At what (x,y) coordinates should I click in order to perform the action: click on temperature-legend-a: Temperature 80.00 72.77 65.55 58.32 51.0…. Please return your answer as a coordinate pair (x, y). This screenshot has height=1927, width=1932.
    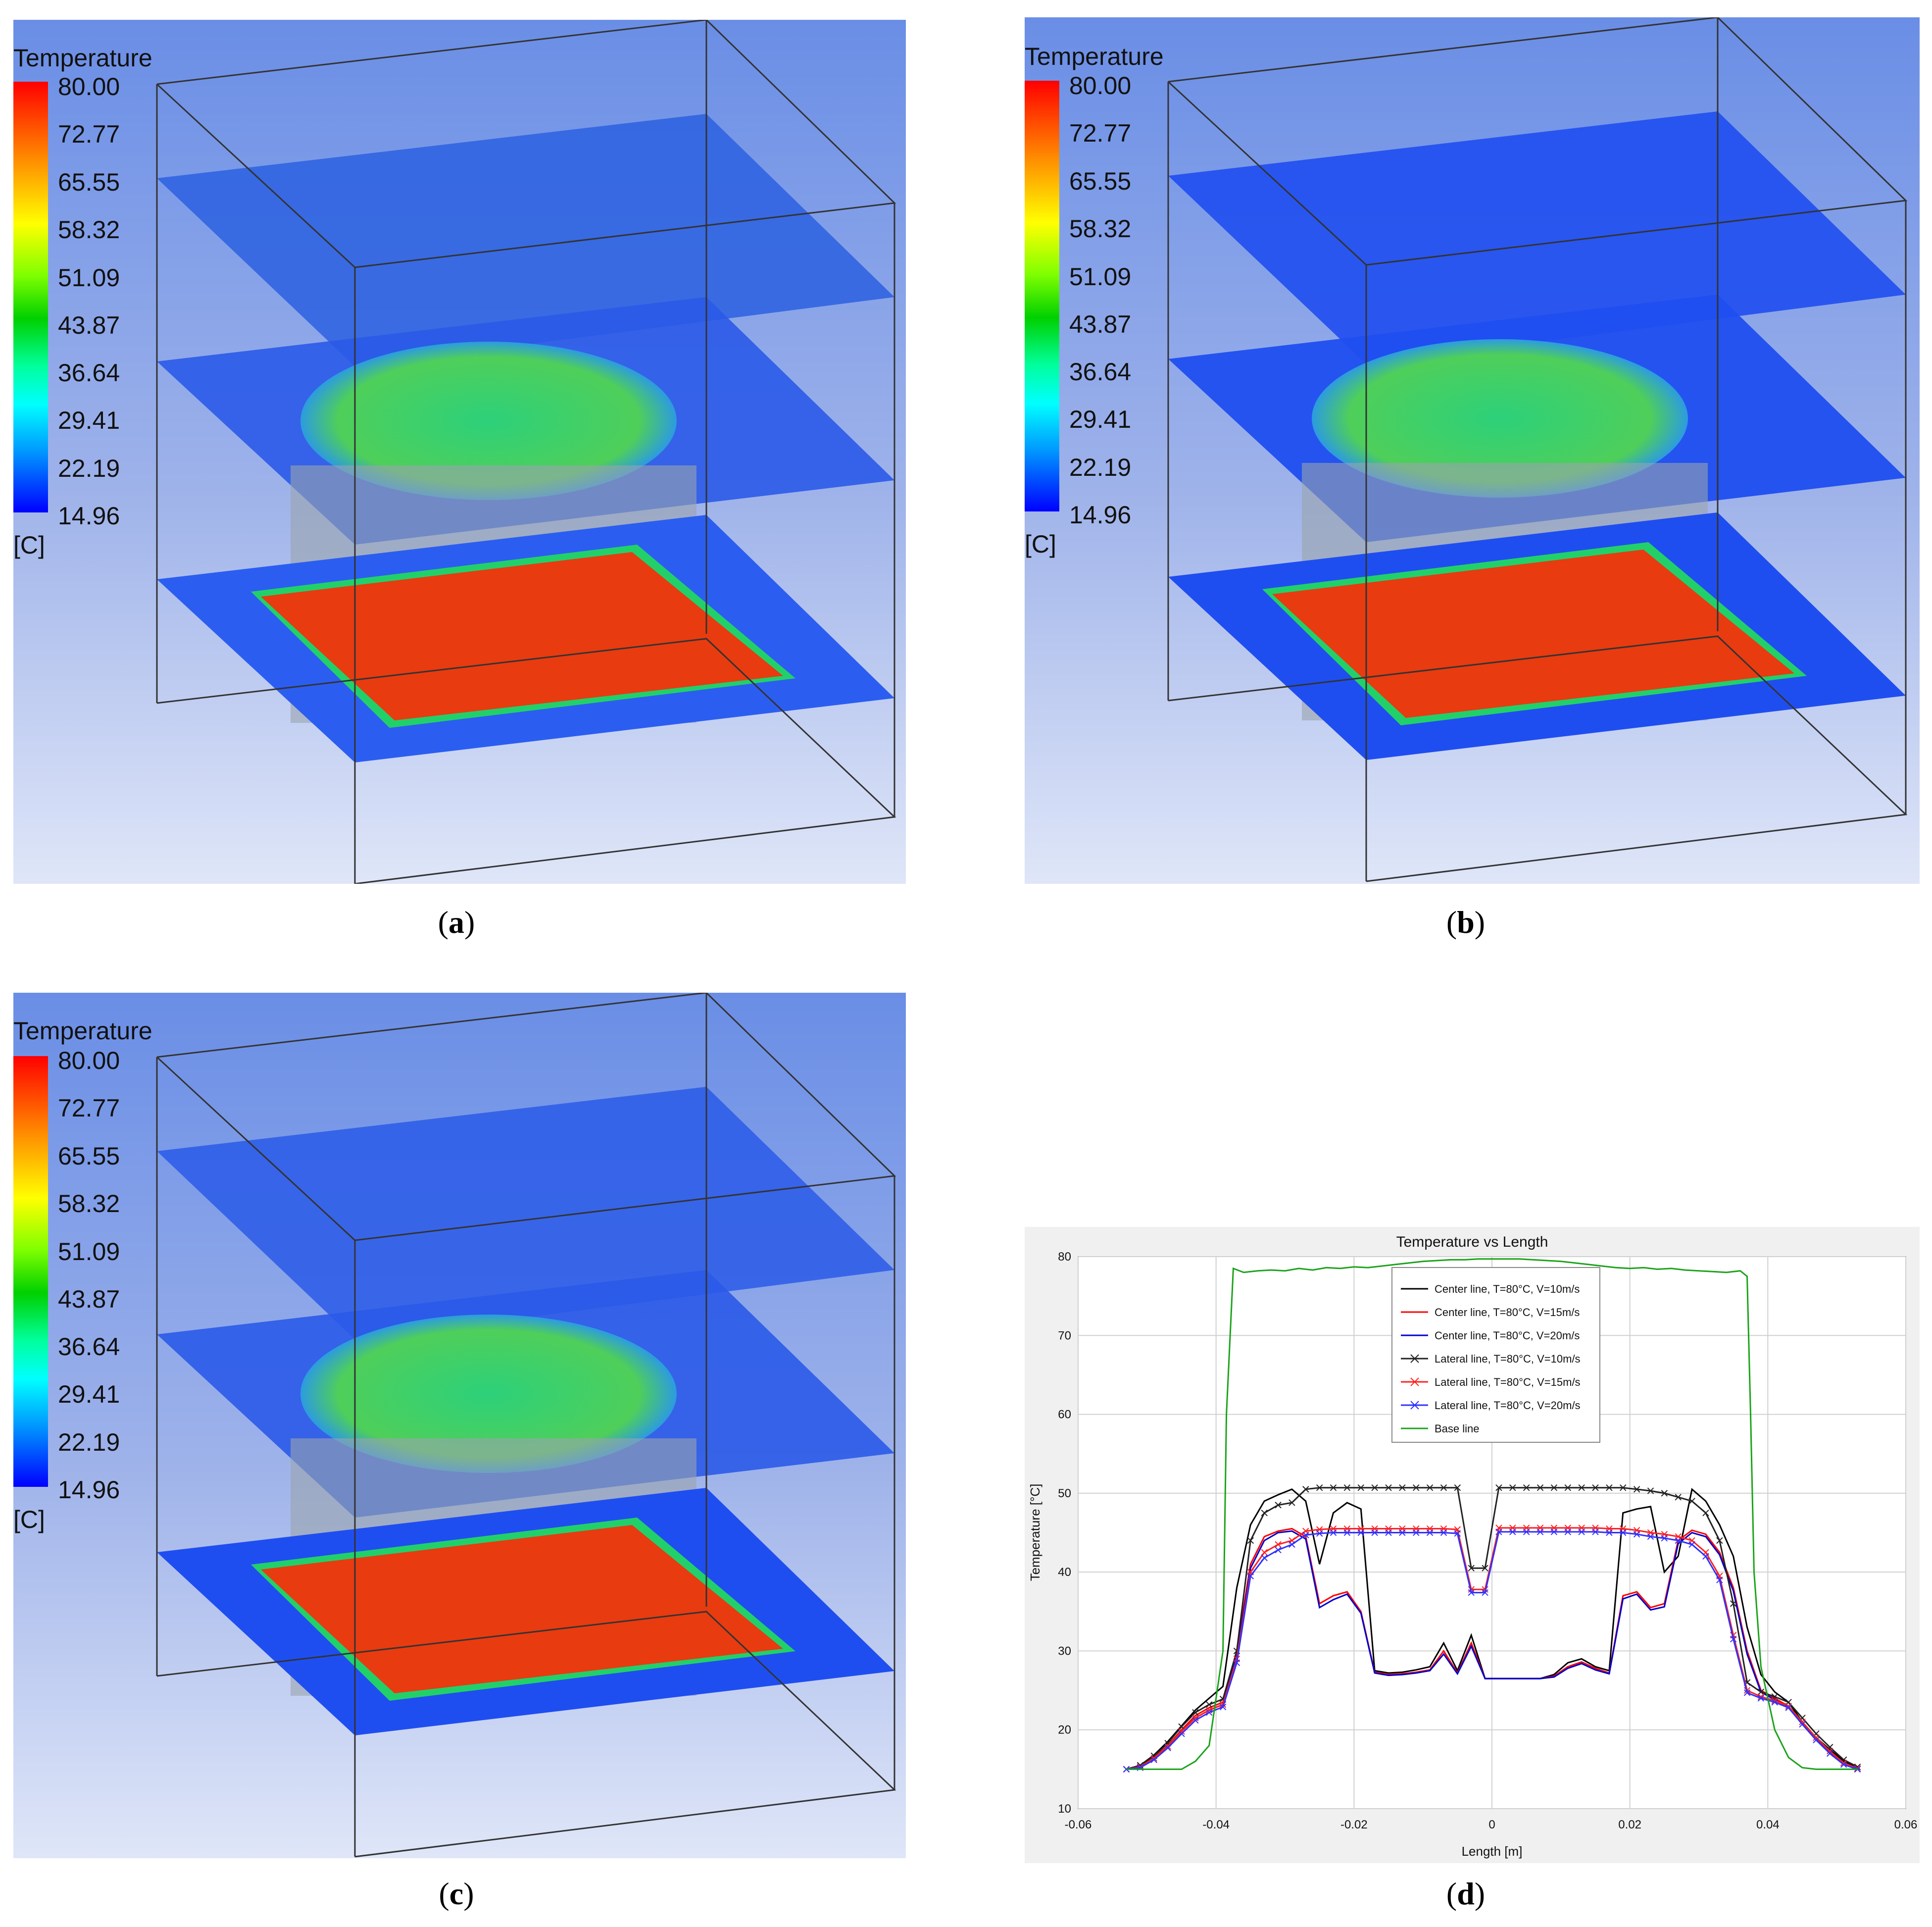
    Looking at the image, I should click on (95, 292).